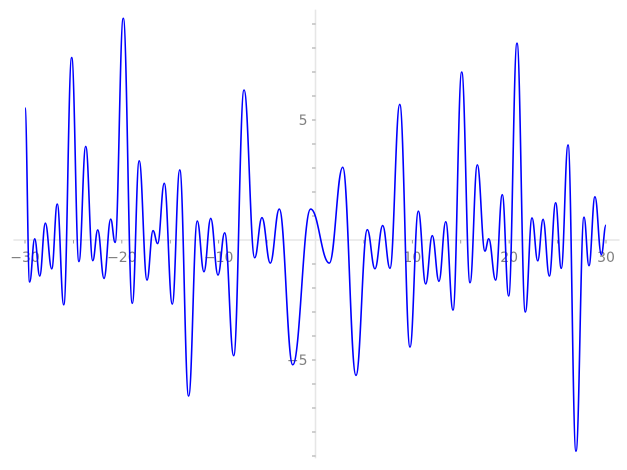 The width and height of the screenshot is (627, 470). What do you see at coordinates (303, 121) in the screenshot?
I see `y-tick-label: 5` at bounding box center [303, 121].